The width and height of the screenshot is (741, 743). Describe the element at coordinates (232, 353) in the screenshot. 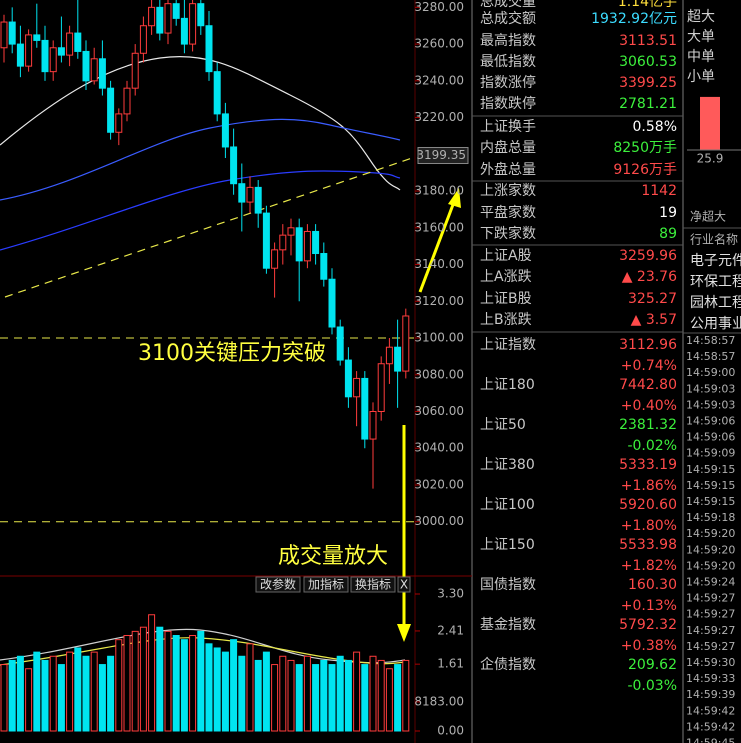

I see `annotation: 3100关键压力突破` at that location.